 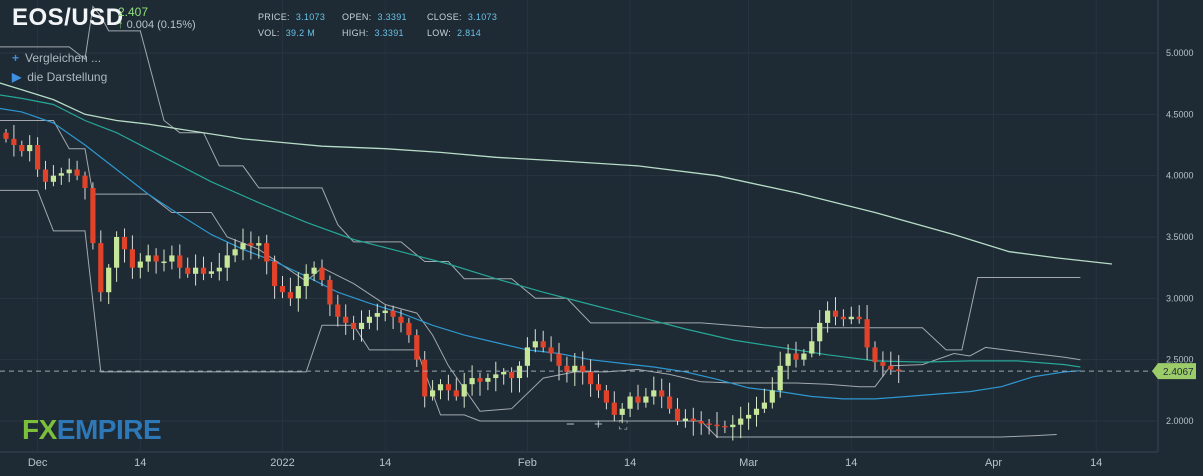 What do you see at coordinates (17, 77) in the screenshot?
I see `play-triangle-icon: ▶` at bounding box center [17, 77].